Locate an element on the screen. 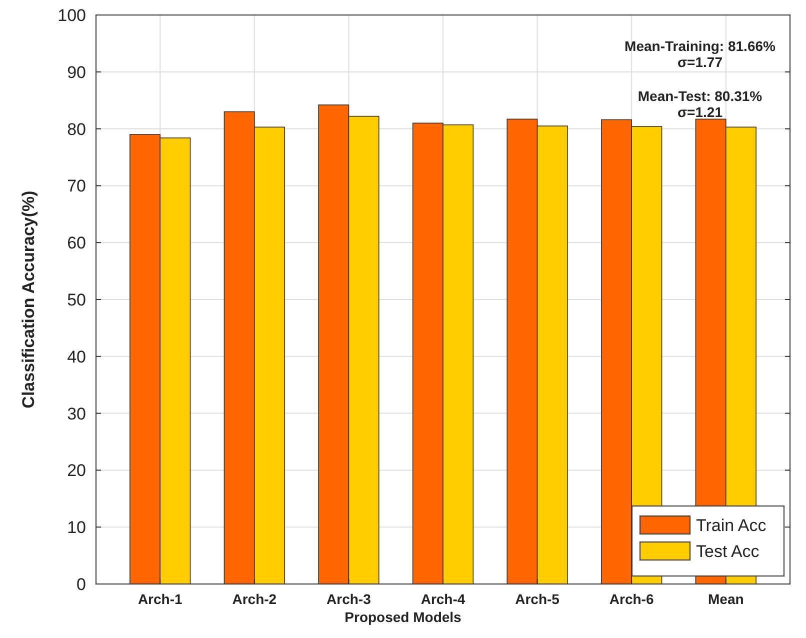 This screenshot has height=638, width=806. x-axis-title: Proposed Models is located at coordinates (403, 617).